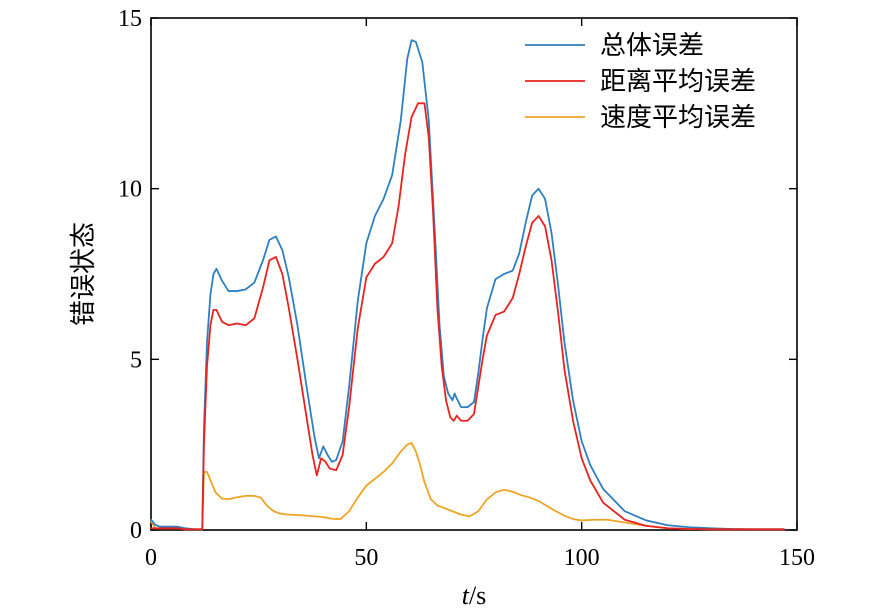  Describe the element at coordinates (366, 558) in the screenshot. I see `x-tick-label-50: 50` at that location.